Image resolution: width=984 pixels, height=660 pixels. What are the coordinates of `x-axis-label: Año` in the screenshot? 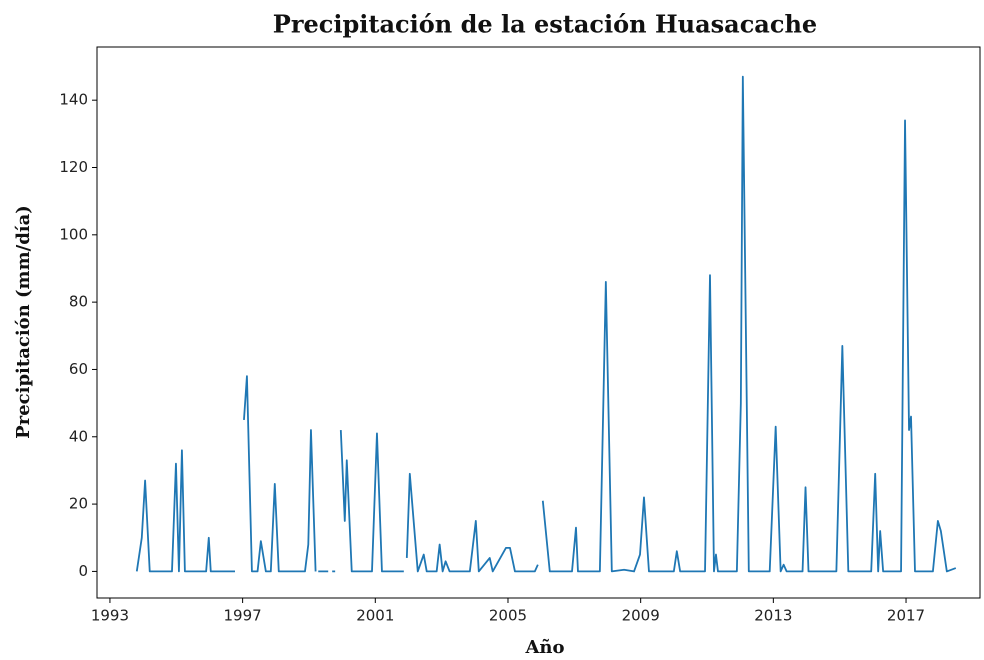 It's located at (544, 647).